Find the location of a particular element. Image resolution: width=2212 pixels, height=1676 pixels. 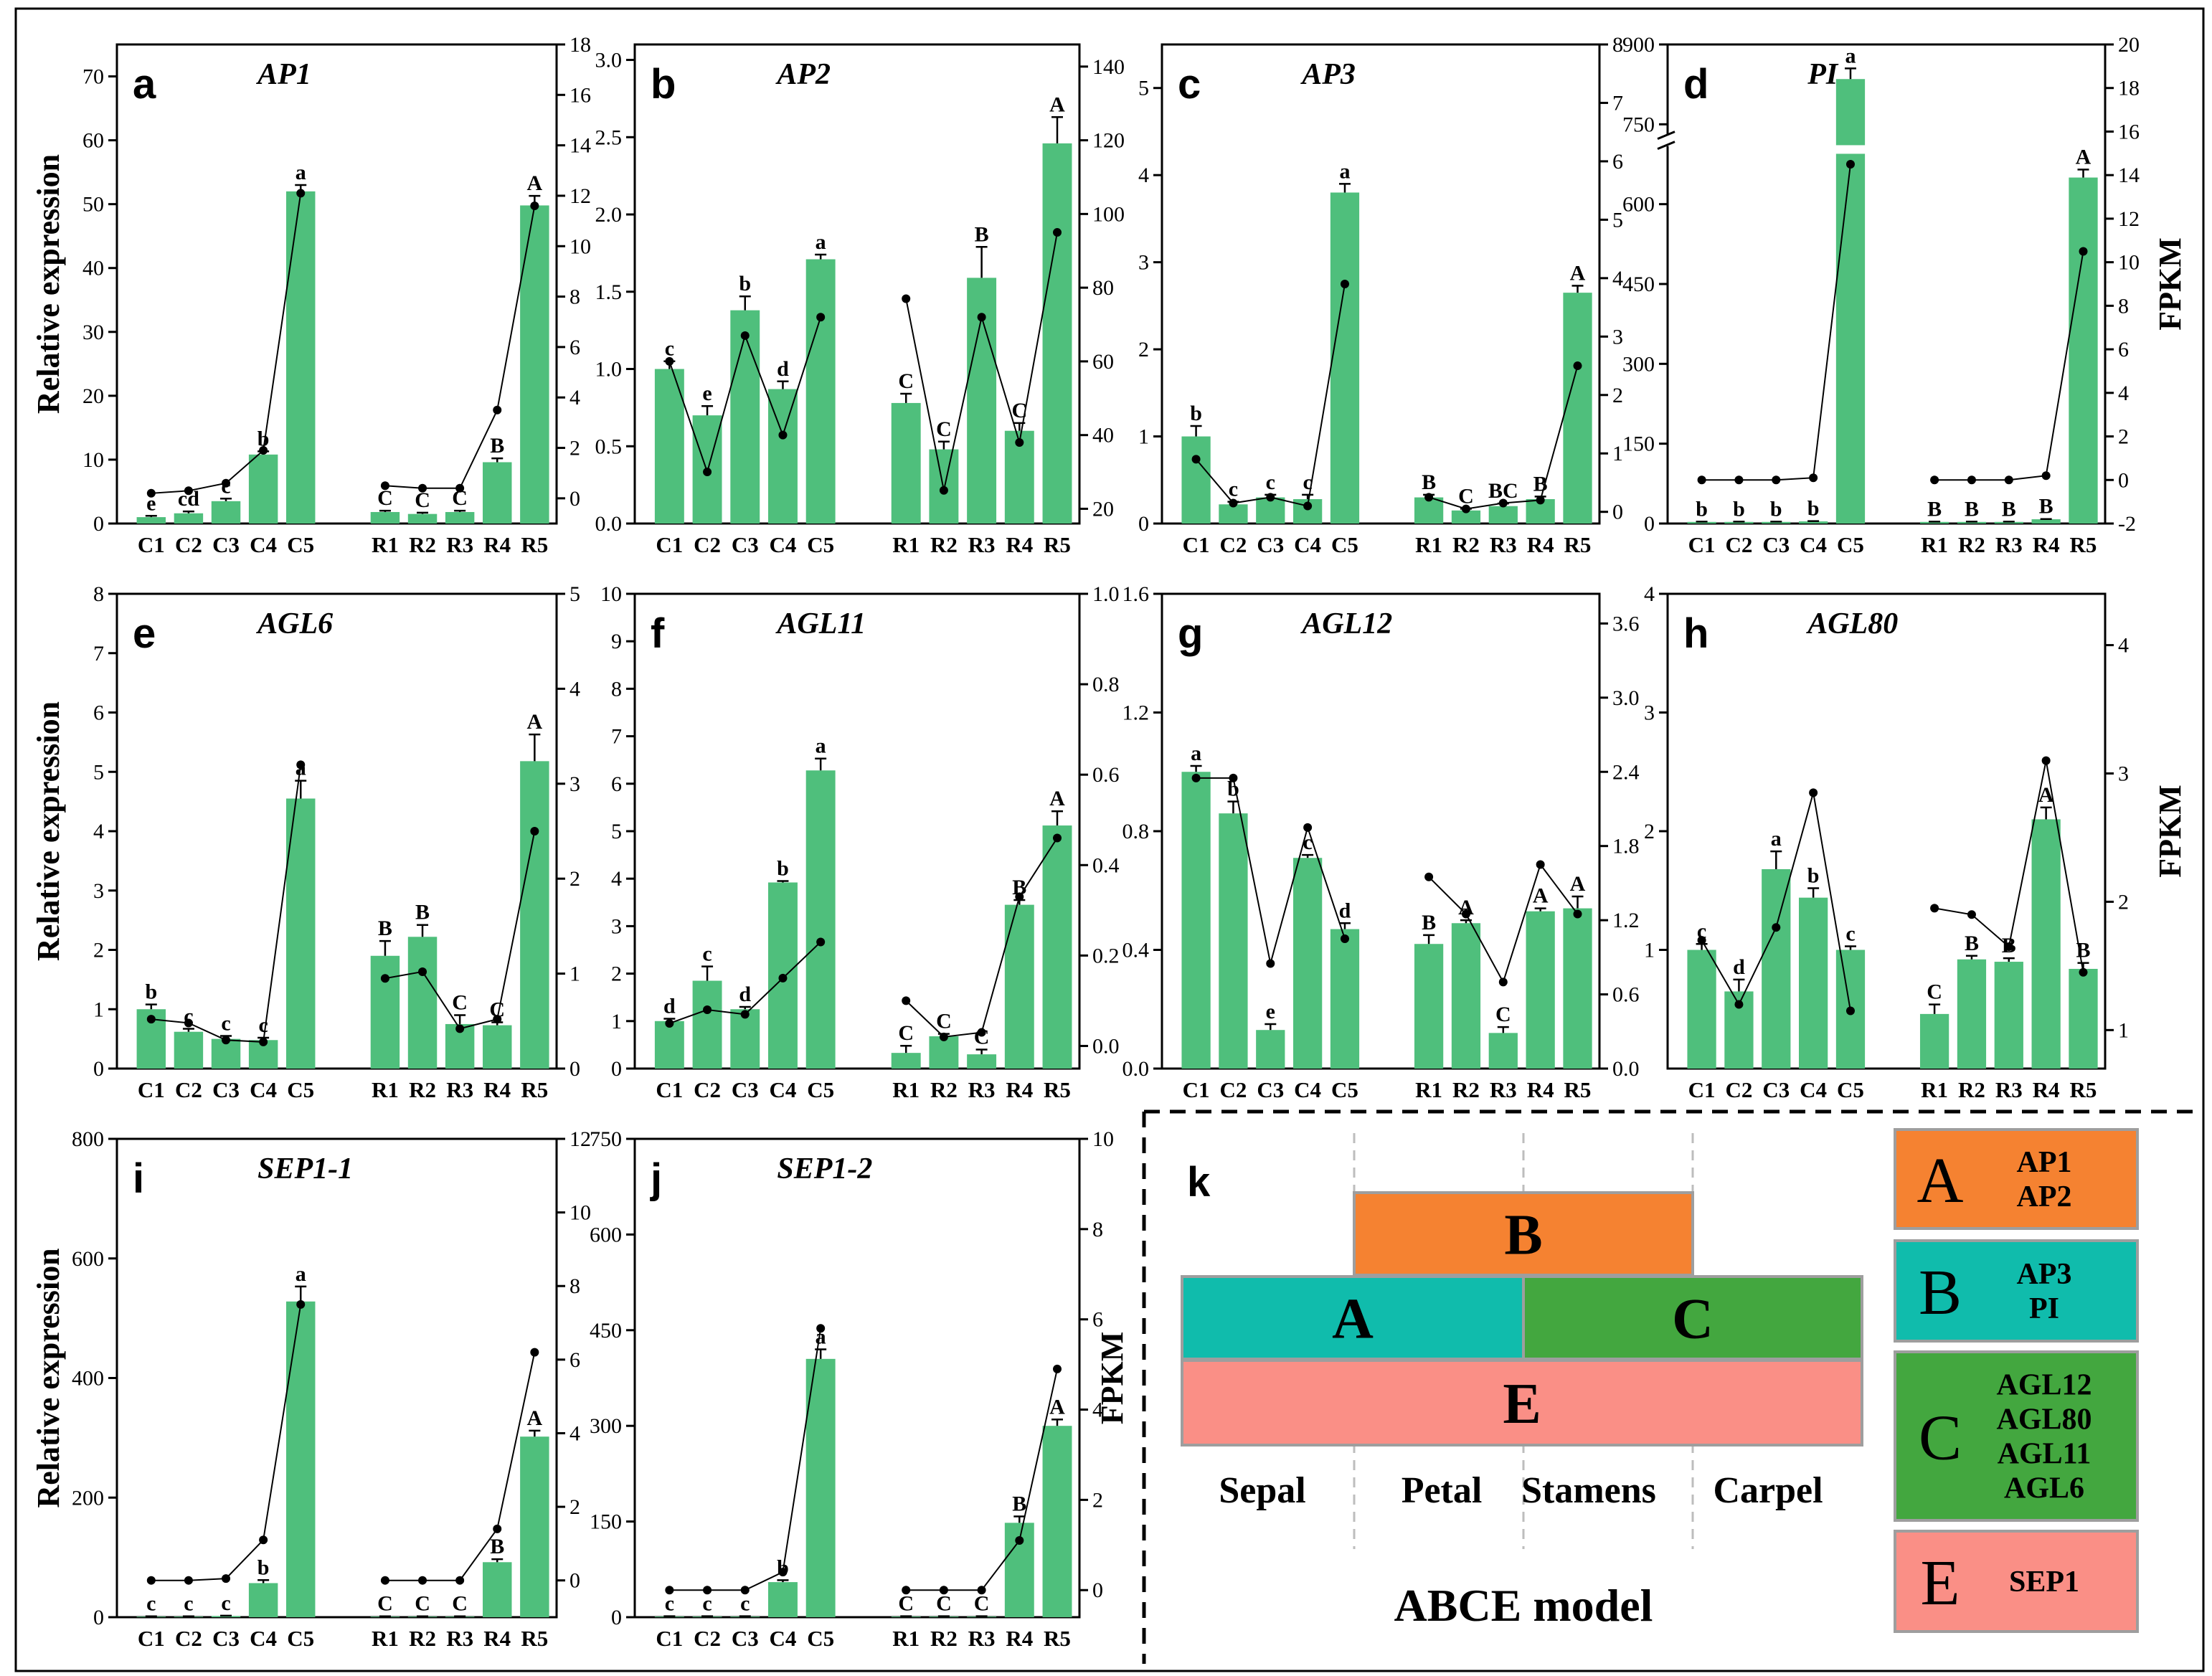

bar-R1 is located at coordinates (906, 1061).